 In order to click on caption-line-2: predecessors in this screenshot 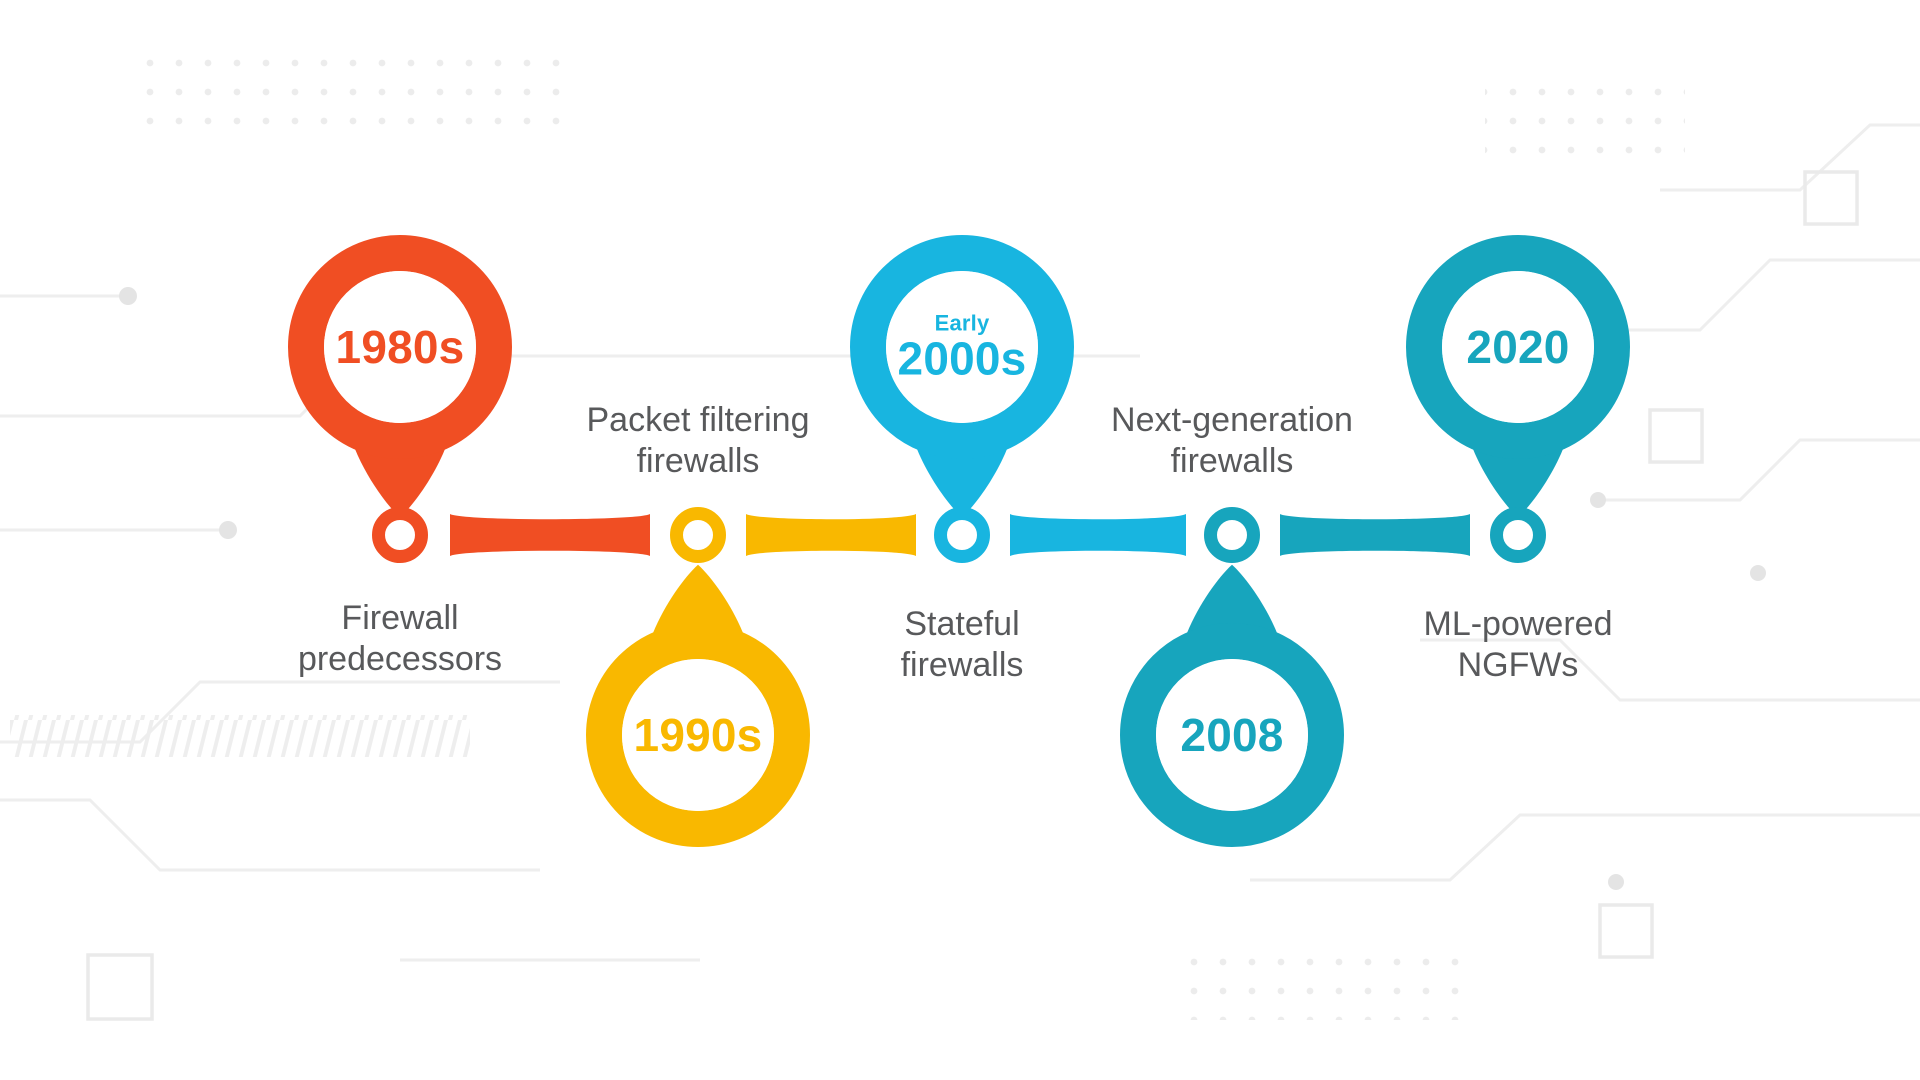, I will do `click(400, 659)`.